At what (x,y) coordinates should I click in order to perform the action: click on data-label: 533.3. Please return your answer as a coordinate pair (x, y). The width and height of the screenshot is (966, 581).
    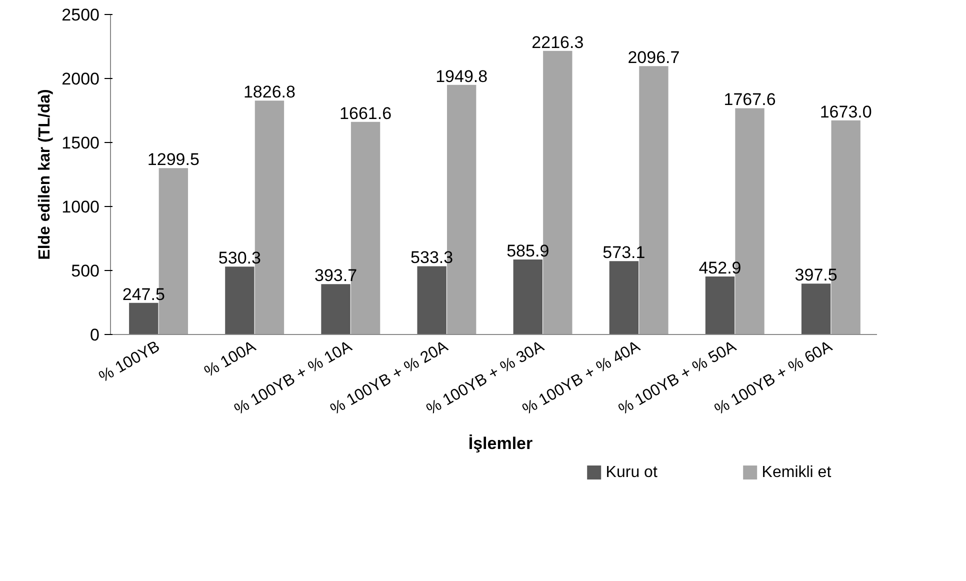
    Looking at the image, I should click on (432, 258).